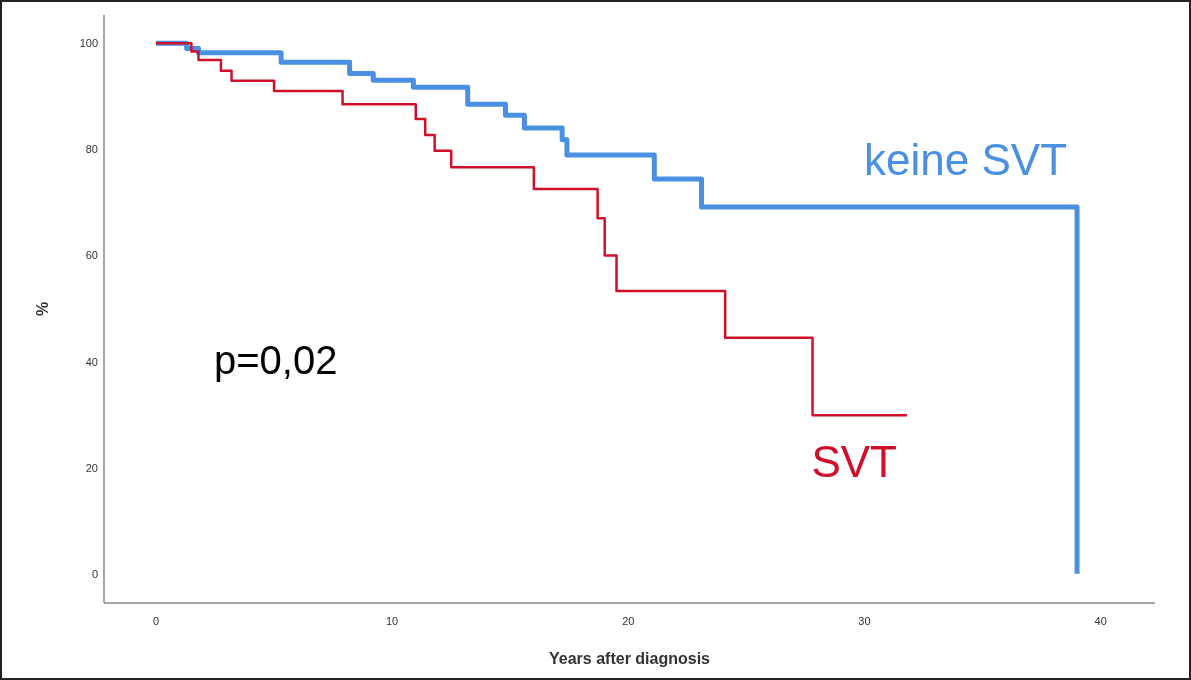 This screenshot has width=1191, height=680. Describe the element at coordinates (91, 467) in the screenshot. I see `y-tick-label: 20` at that location.